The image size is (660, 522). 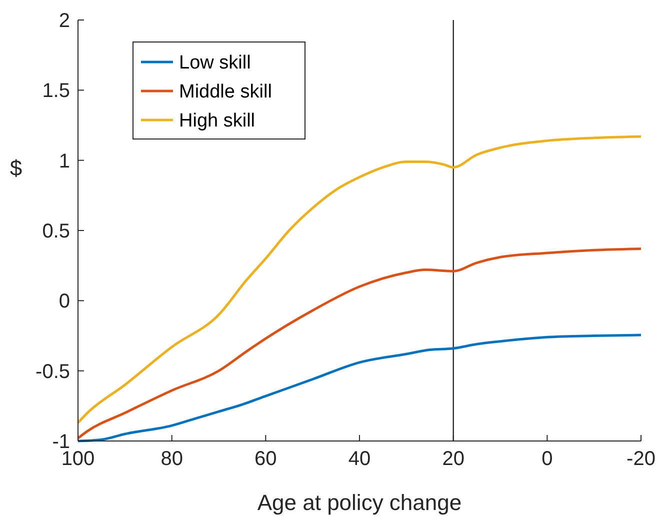 What do you see at coordinates (64, 161) in the screenshot?
I see `y-tick-label: 1` at bounding box center [64, 161].